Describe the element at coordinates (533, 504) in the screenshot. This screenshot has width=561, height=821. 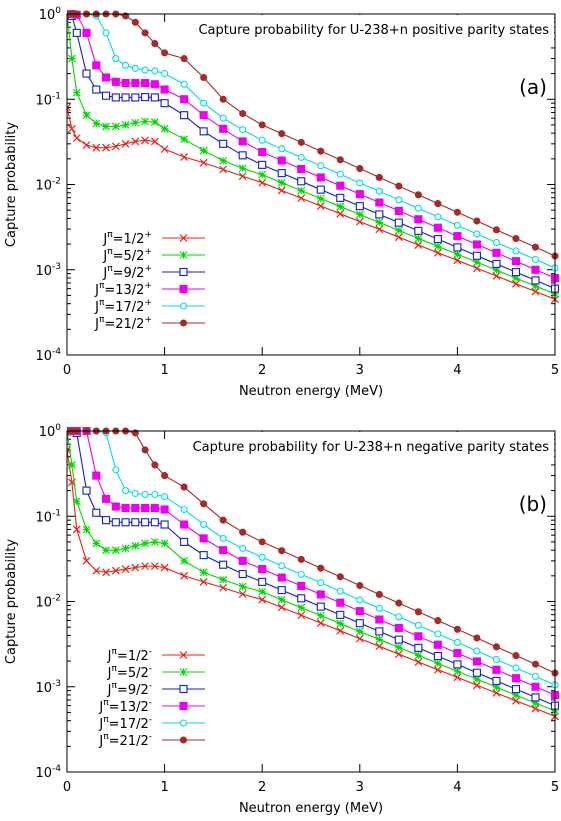
I see `panel-label: (b)` at that location.